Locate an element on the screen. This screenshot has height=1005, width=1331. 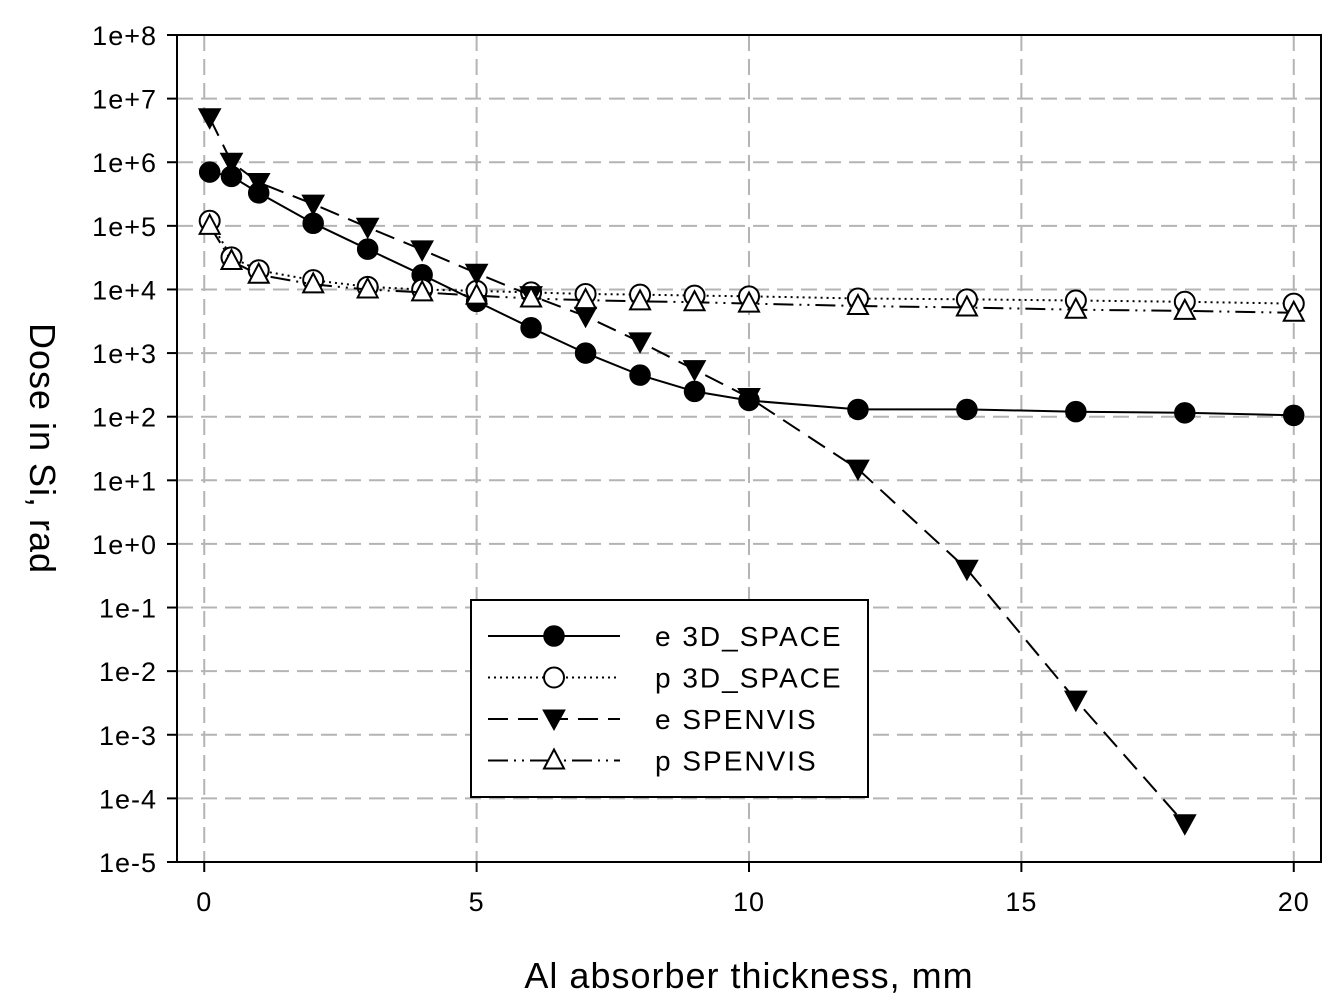
y-tick-label: 1e+2 is located at coordinates (124, 418).